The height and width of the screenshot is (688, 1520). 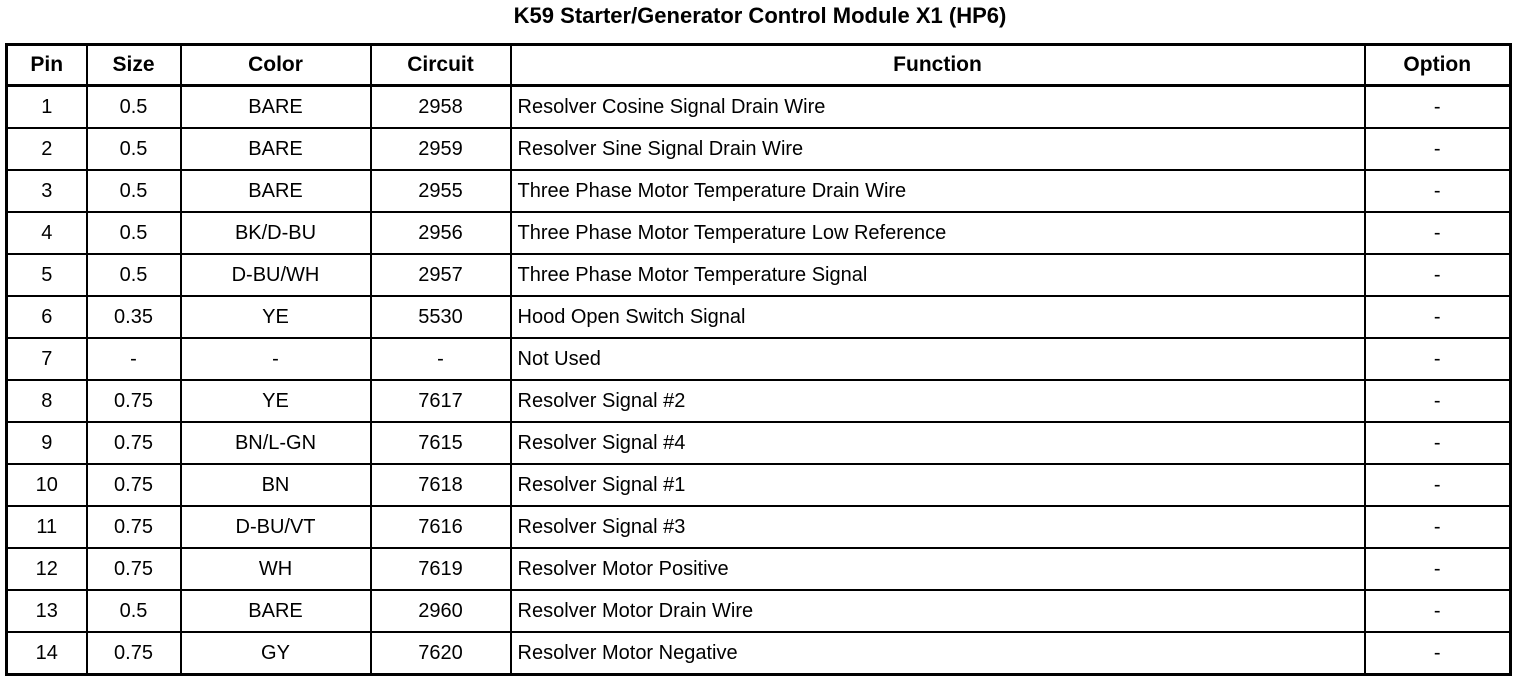 I want to click on cell-function: Resolver Motor Drain Wire, so click(x=937, y=611).